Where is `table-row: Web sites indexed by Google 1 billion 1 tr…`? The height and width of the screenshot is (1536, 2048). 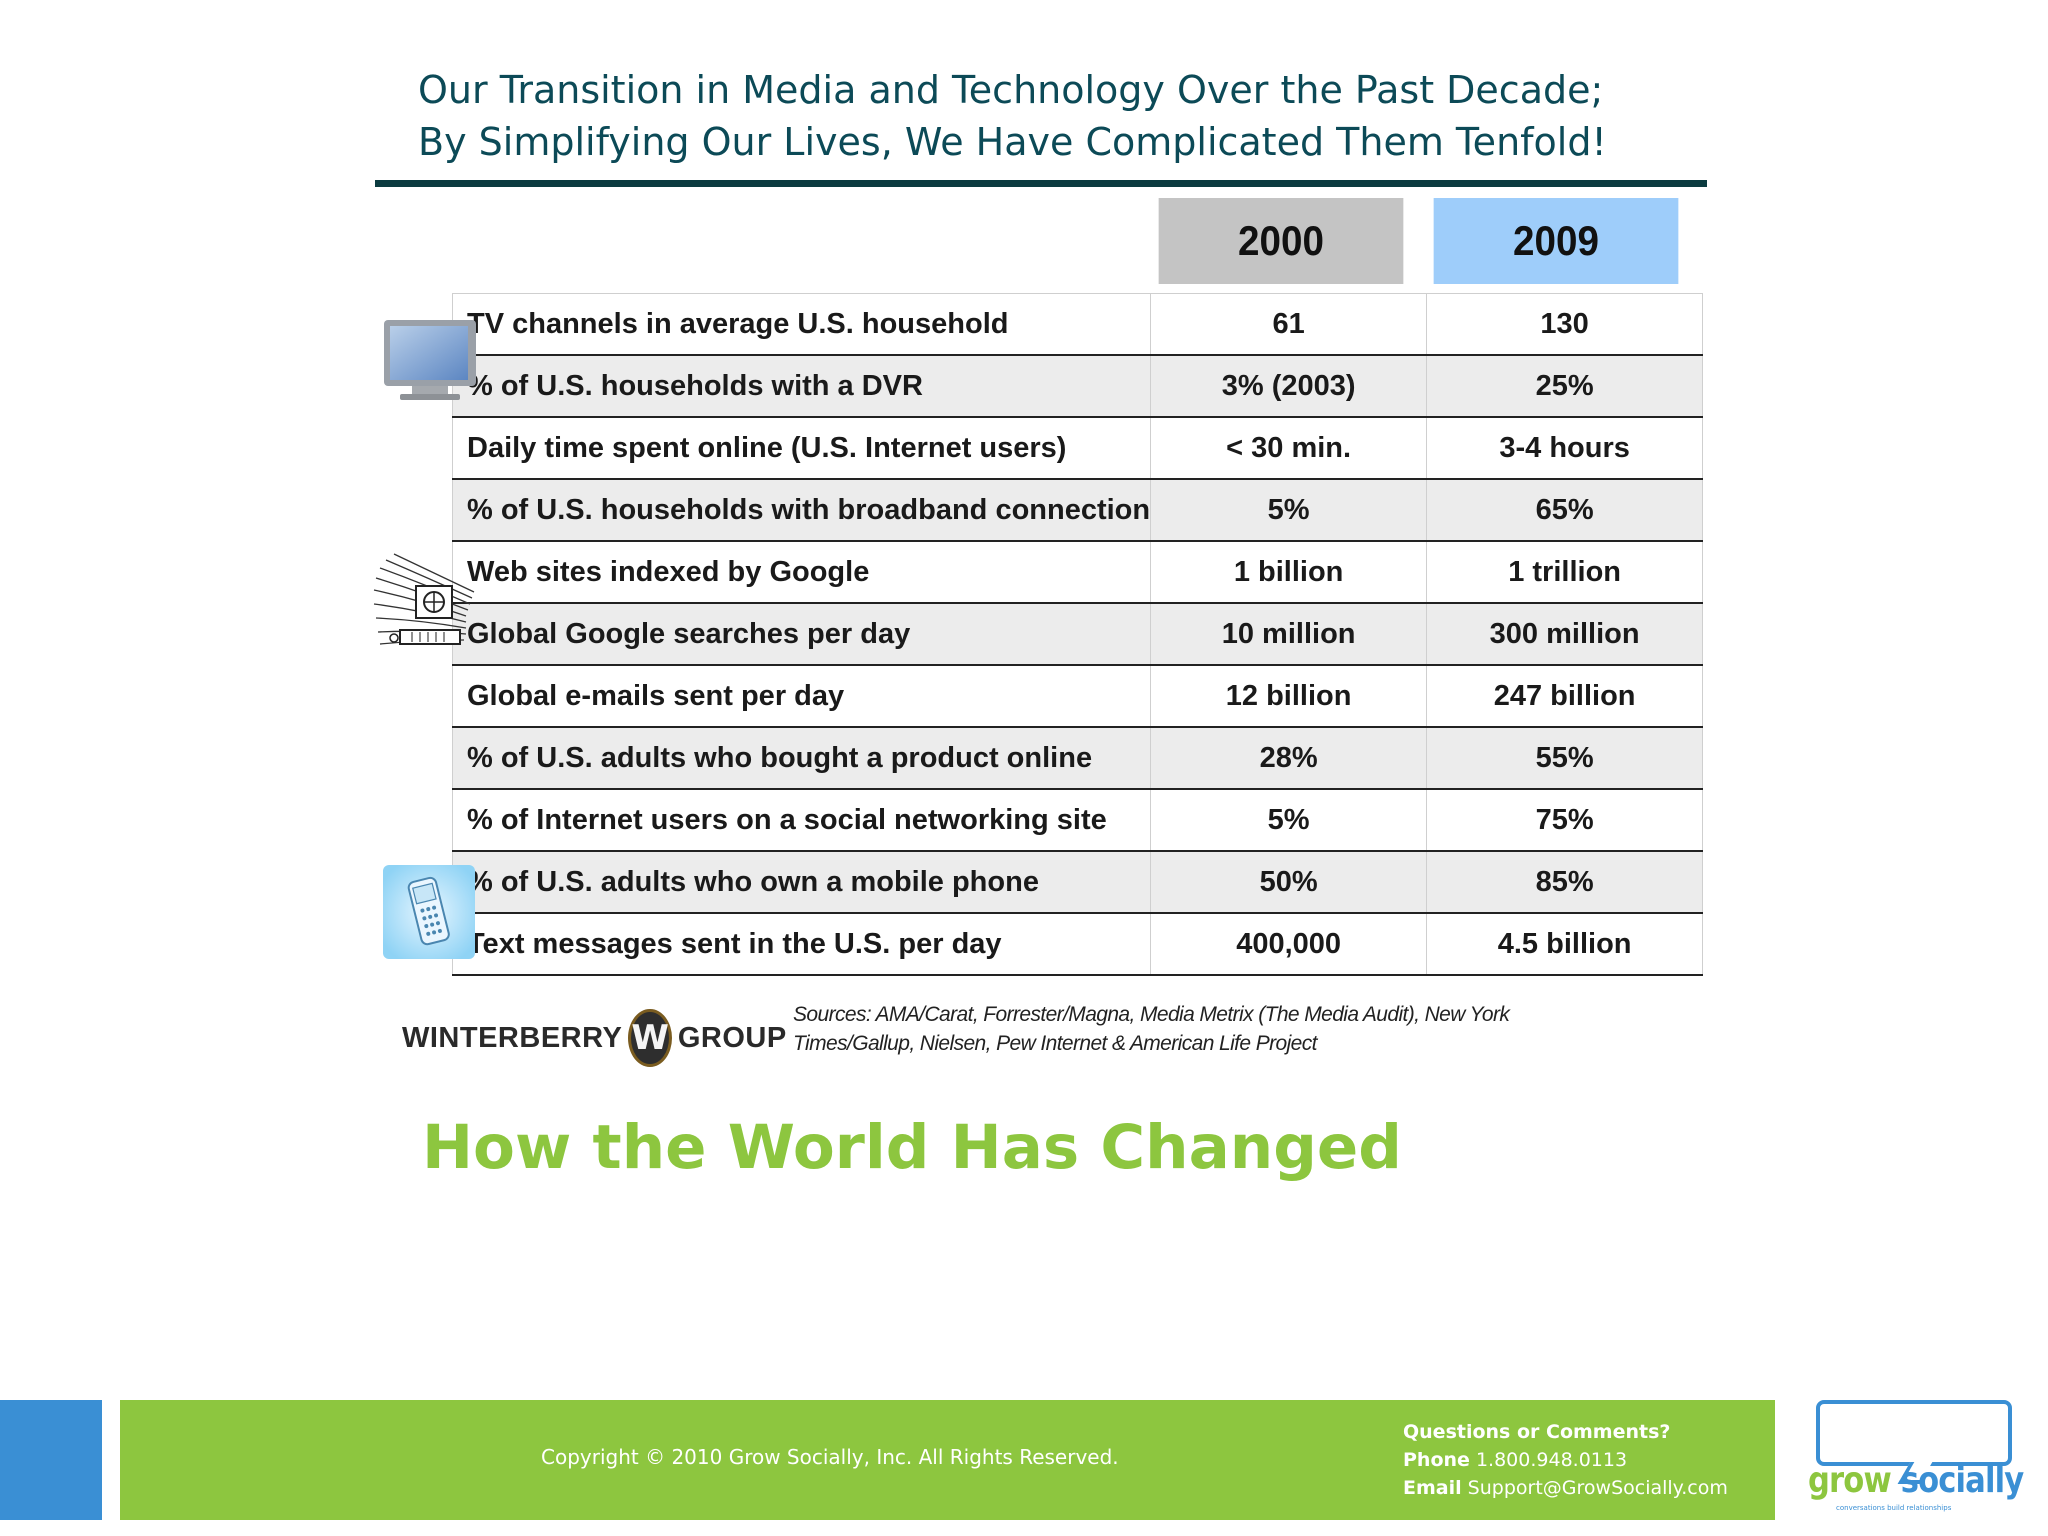
table-row: Web sites indexed by Google 1 billion 1 tr… is located at coordinates (1077, 572).